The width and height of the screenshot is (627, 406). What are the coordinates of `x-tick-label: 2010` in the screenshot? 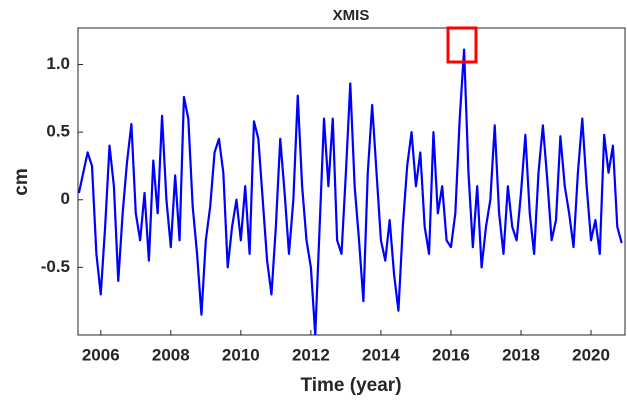 It's located at (241, 354).